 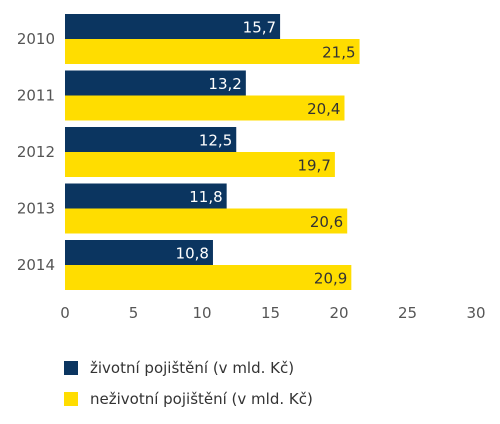 I want to click on value-label-life-2012: 12,5, so click(x=215, y=141).